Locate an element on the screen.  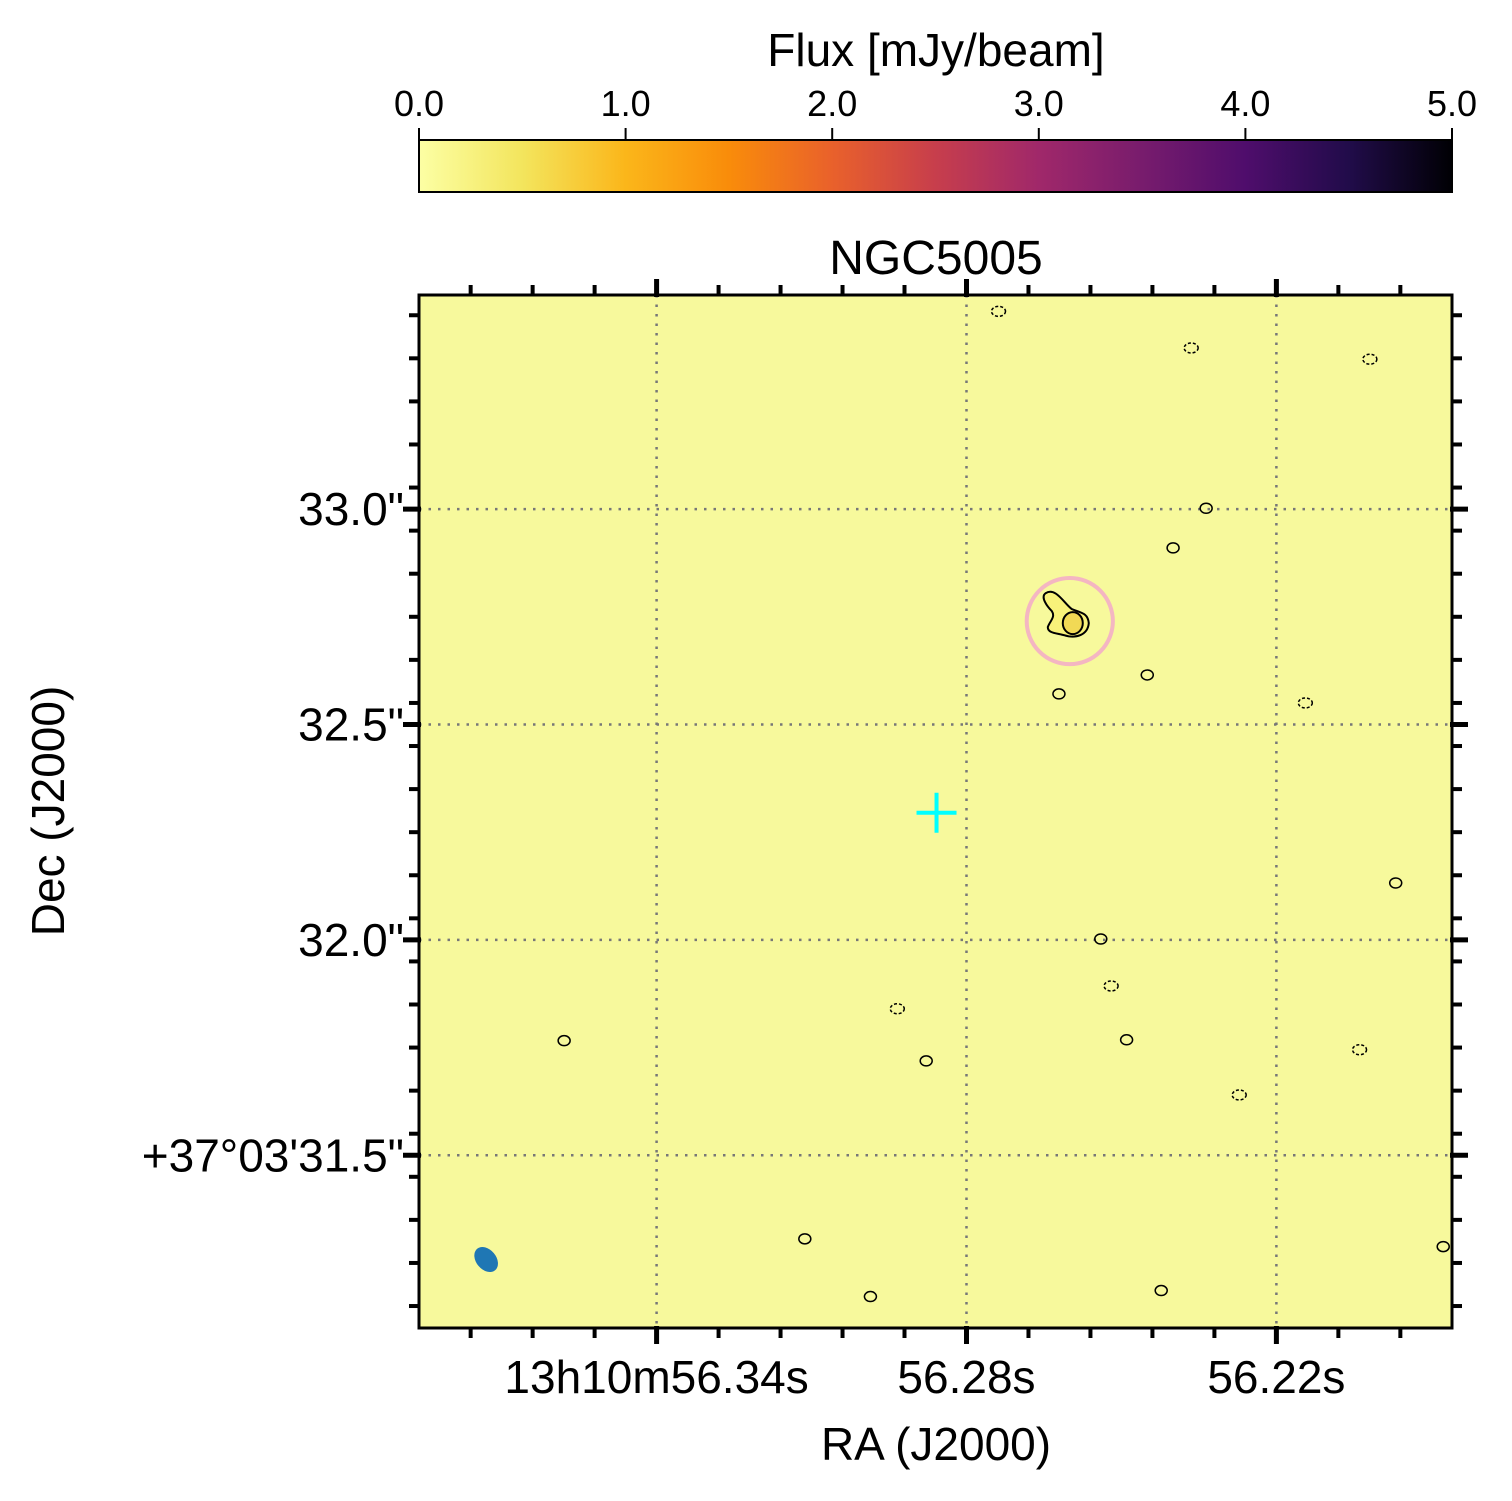
x-tick-label: 56.28s is located at coordinates (966, 1377).